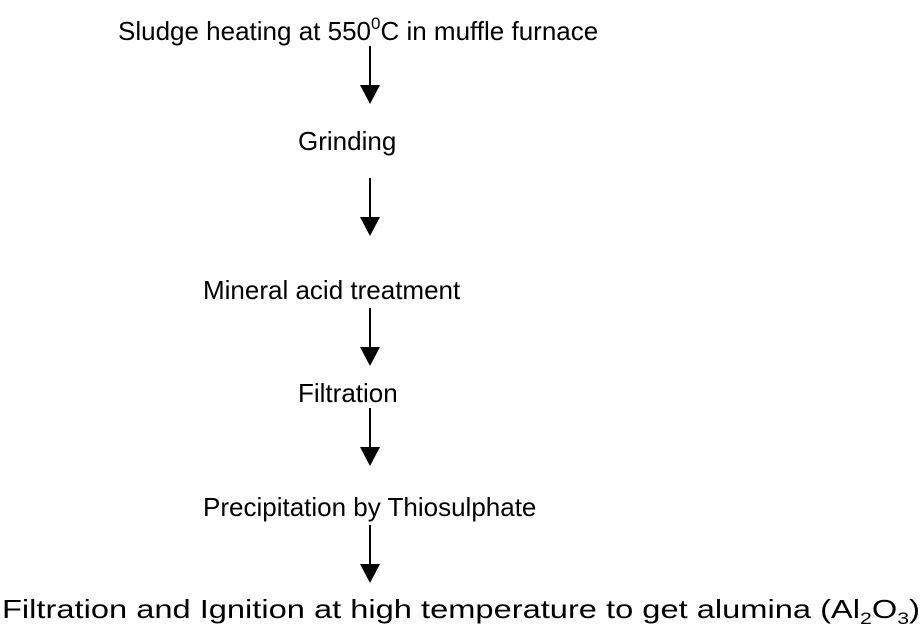  What do you see at coordinates (884, 609) in the screenshot?
I see `text-part: O` at bounding box center [884, 609].